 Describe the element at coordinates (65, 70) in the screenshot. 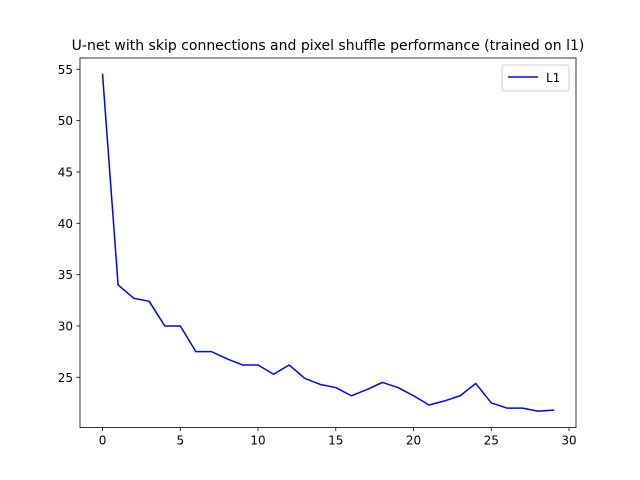

I see `y-tick-label: 55` at that location.